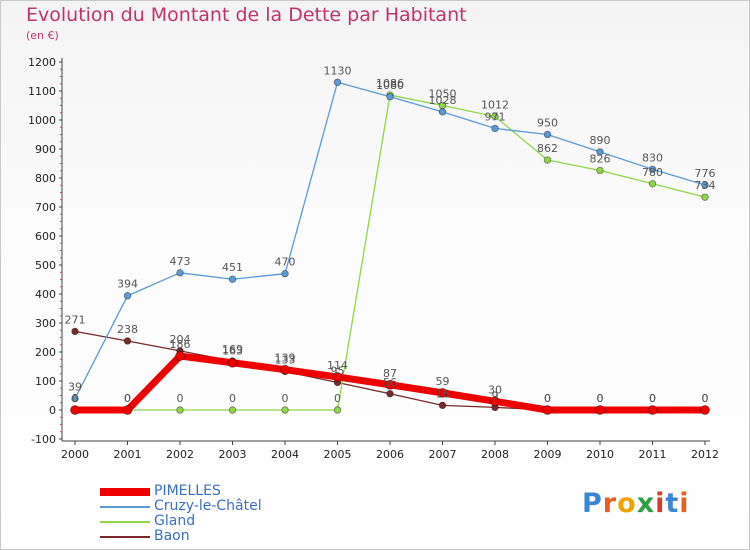 The image size is (750, 550). Describe the element at coordinates (250, 536) in the screenshot. I see `legend-item-baon: Baon` at that location.